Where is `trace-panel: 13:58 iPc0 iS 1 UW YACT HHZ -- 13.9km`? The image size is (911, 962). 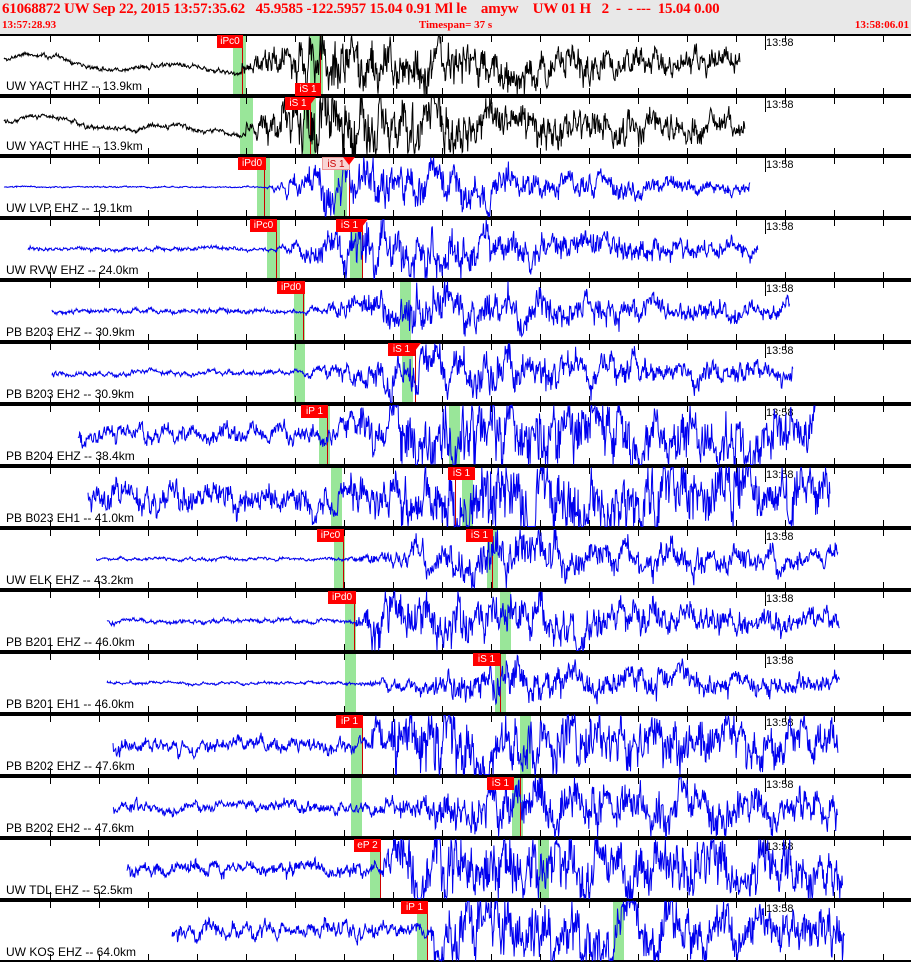 trace-panel: 13:58 iPc0 iS 1 UW YACT HHZ -- 13.9km is located at coordinates (455, 65).